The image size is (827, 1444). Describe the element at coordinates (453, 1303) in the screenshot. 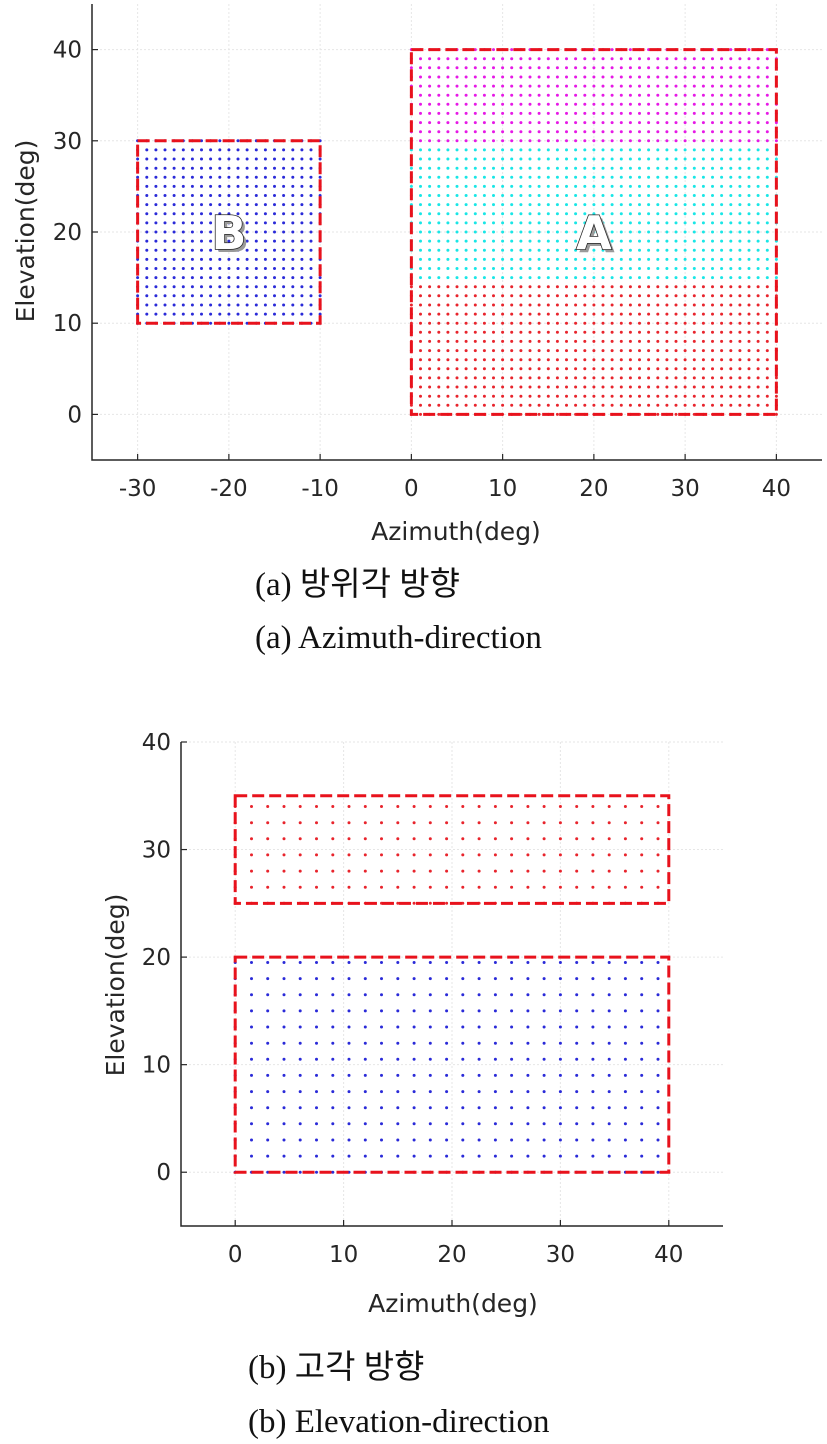

I see `x-axis-label: Azimuth(deg)` at that location.